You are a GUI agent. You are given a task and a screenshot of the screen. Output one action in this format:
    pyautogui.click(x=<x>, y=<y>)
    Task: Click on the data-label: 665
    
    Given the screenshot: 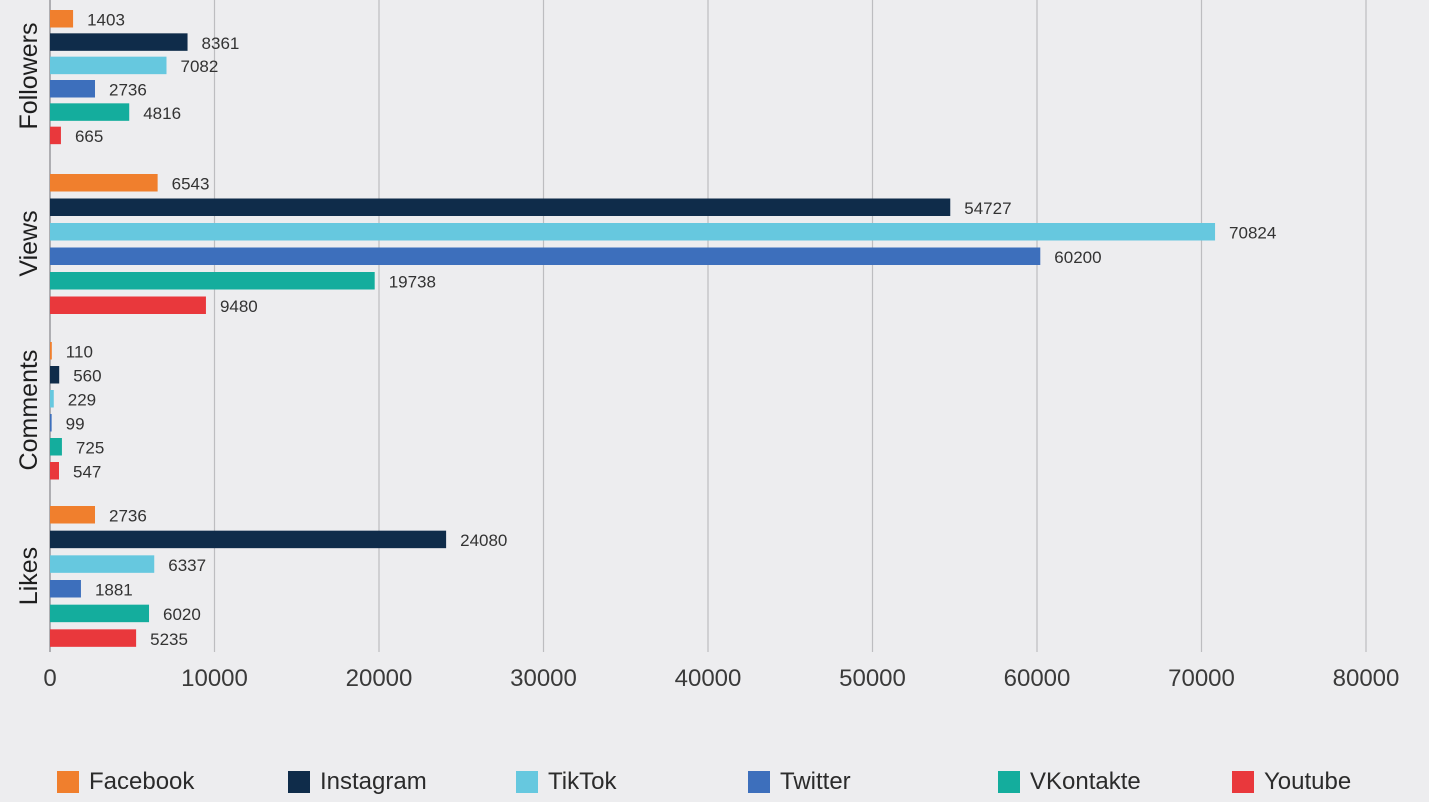 What is the action you would take?
    pyautogui.click(x=89, y=136)
    